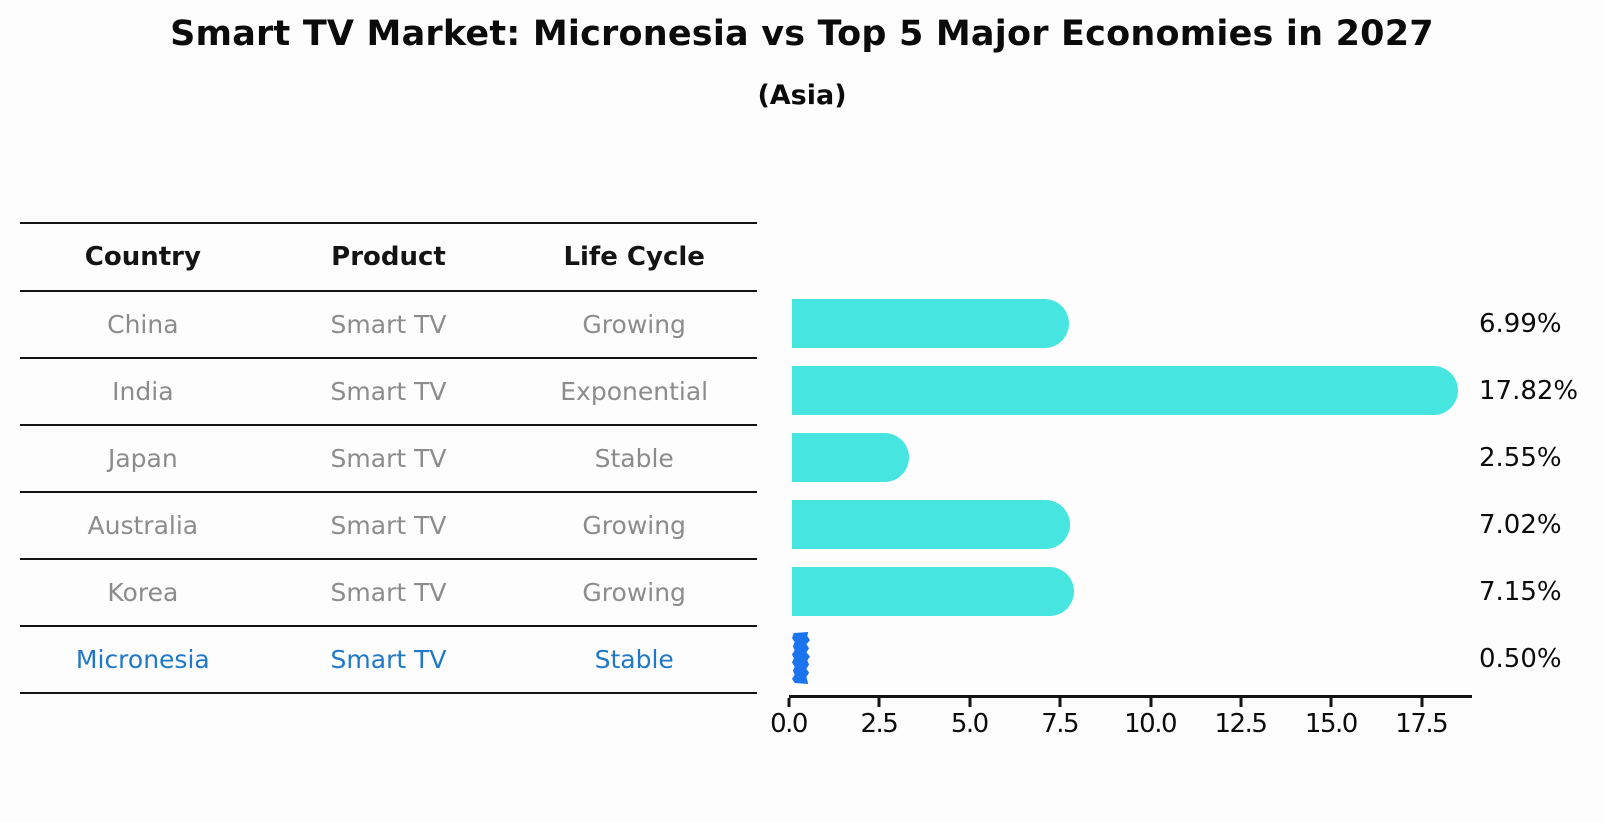 This screenshot has width=1604, height=823. What do you see at coordinates (143, 324) in the screenshot?
I see `country-cell: China` at bounding box center [143, 324].